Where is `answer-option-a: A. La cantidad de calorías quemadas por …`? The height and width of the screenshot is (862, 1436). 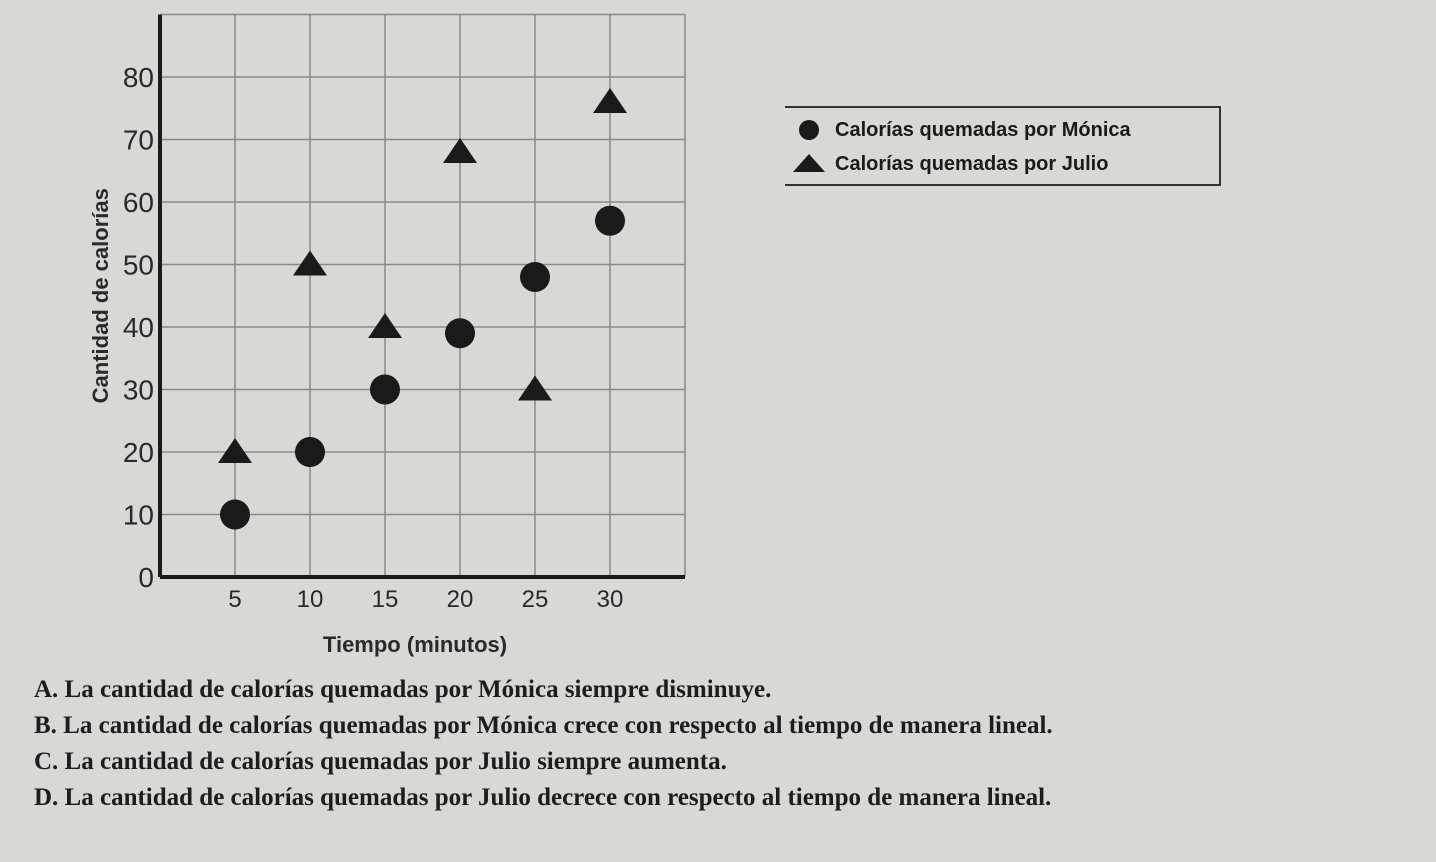 answer-option-a: A. La cantidad de calorías quemadas por … is located at coordinates (403, 689).